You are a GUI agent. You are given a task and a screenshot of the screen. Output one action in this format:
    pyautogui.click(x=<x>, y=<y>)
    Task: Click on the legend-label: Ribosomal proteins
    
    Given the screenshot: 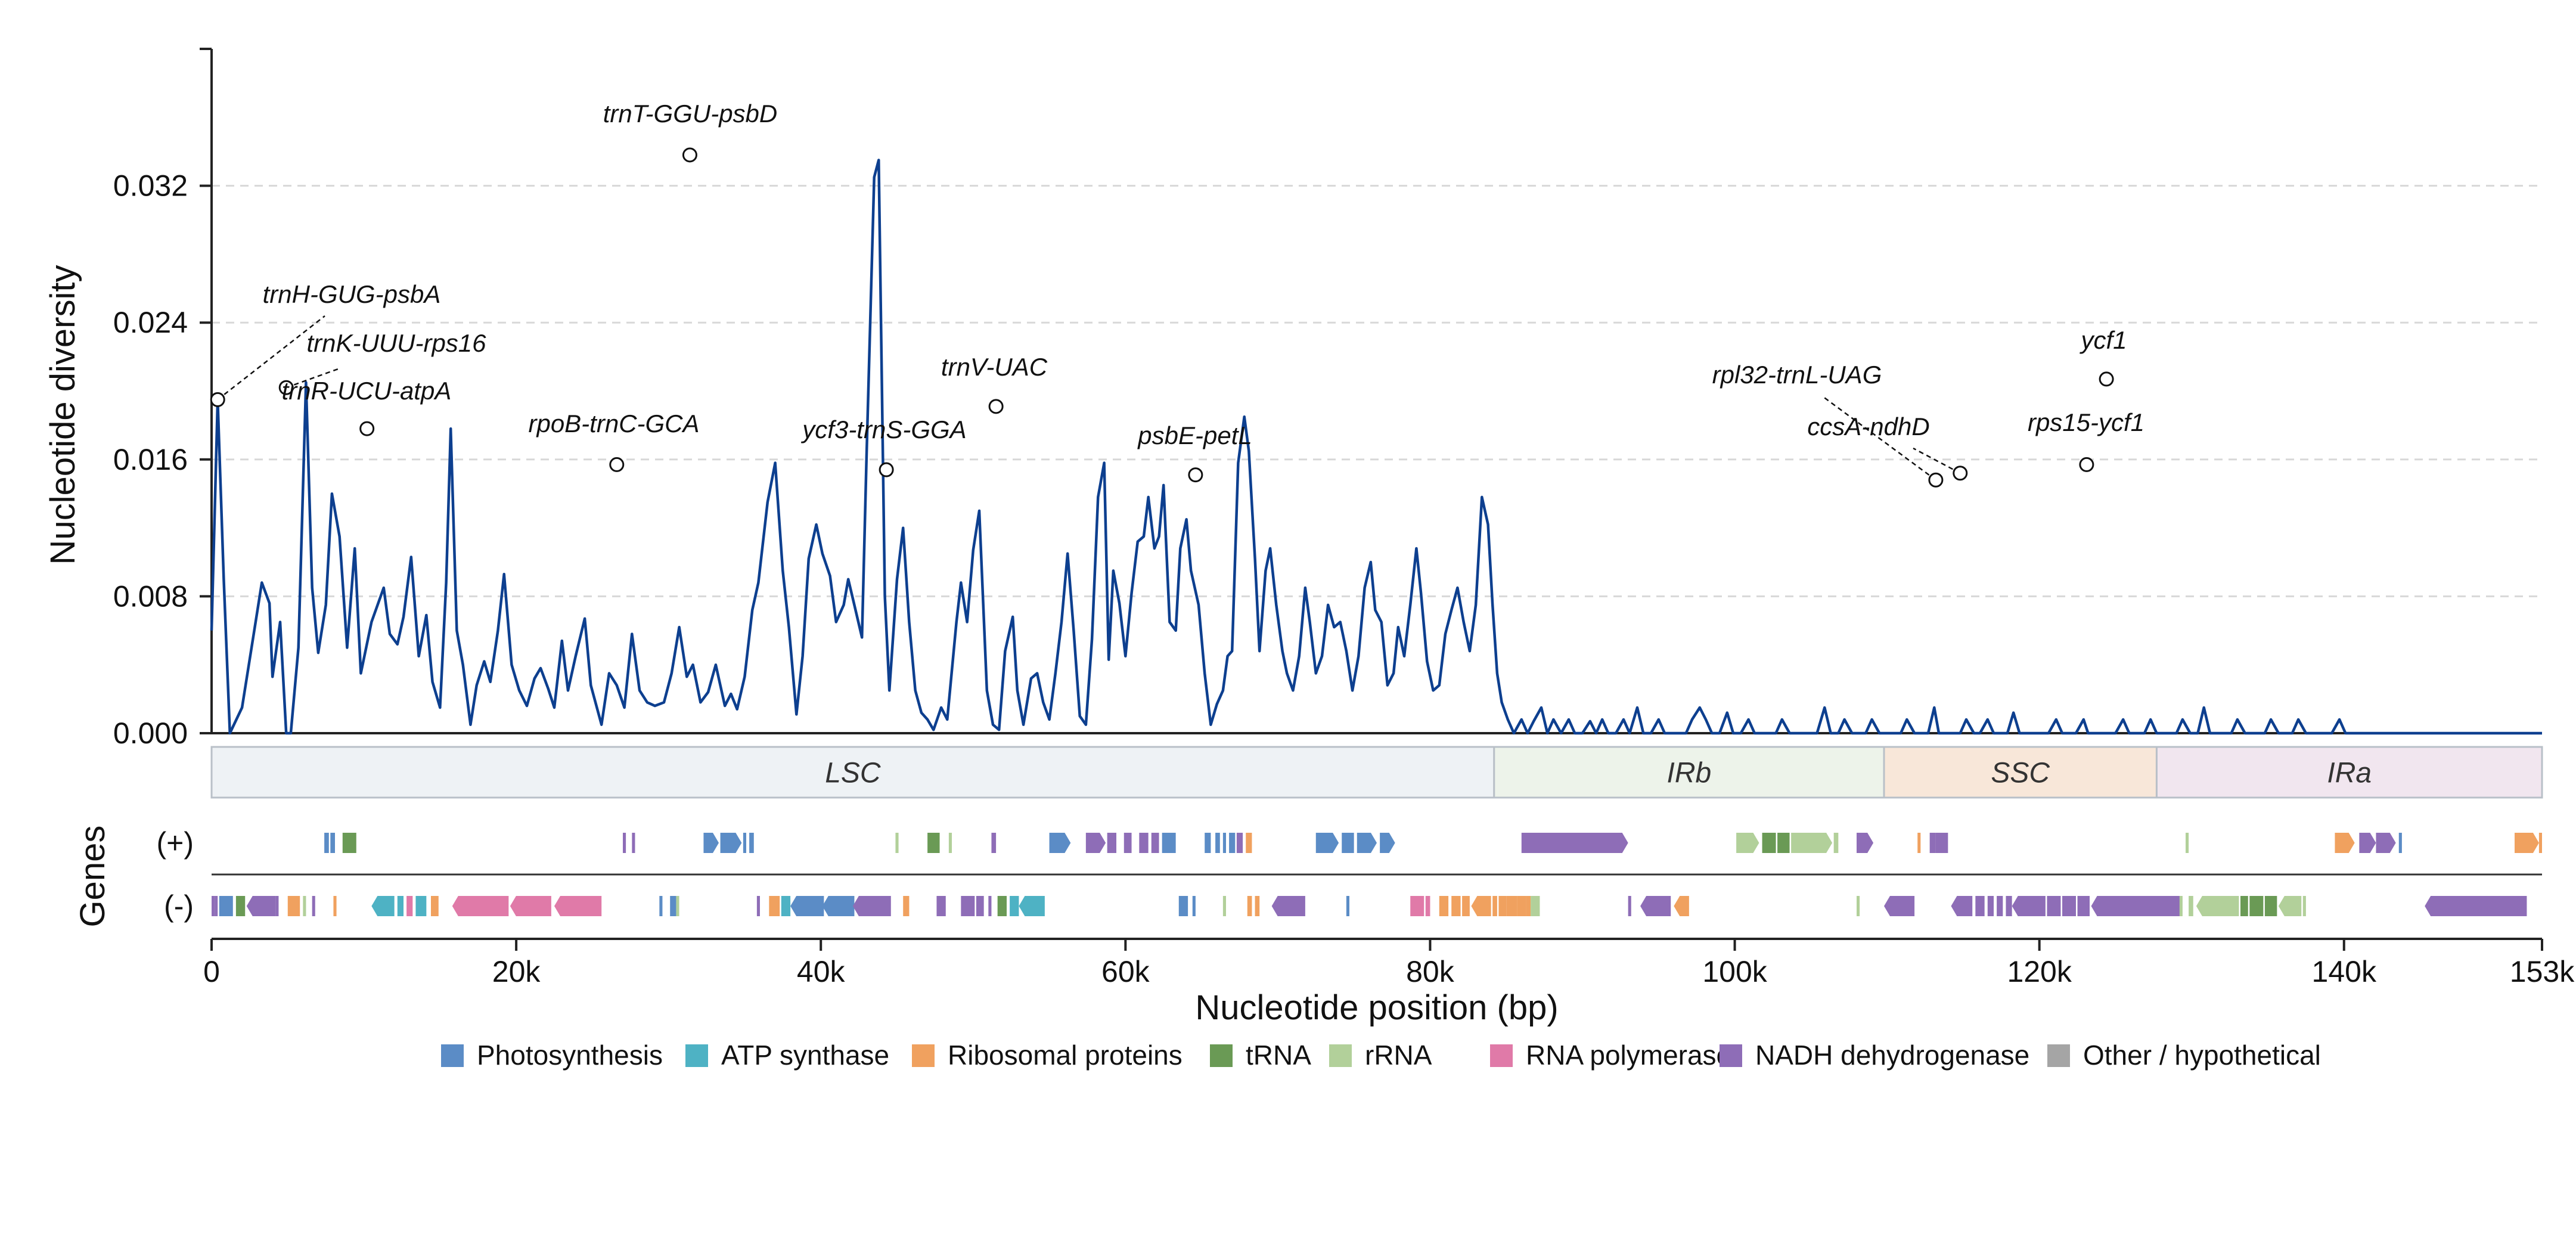 What is the action you would take?
    pyautogui.click(x=1066, y=1055)
    